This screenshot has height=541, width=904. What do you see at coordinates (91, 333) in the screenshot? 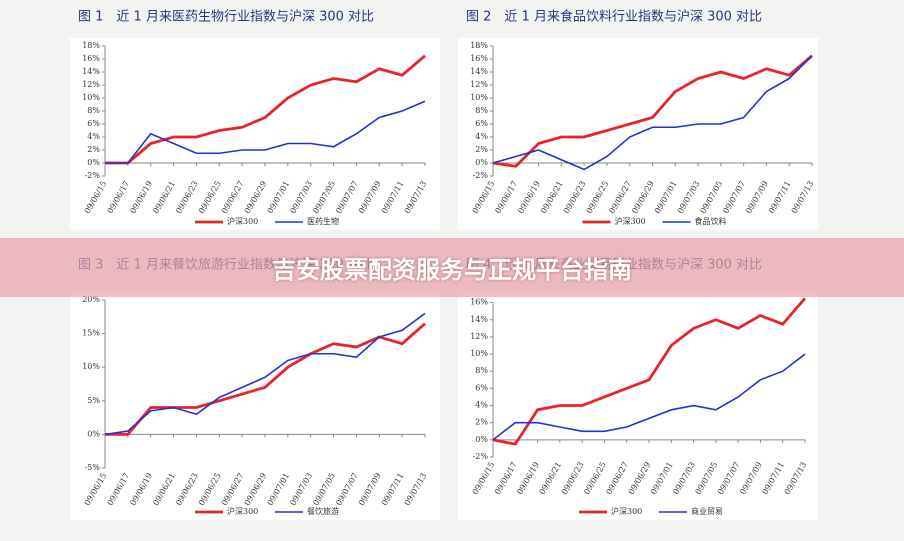
I see `y-tick-label: 15%` at bounding box center [91, 333].